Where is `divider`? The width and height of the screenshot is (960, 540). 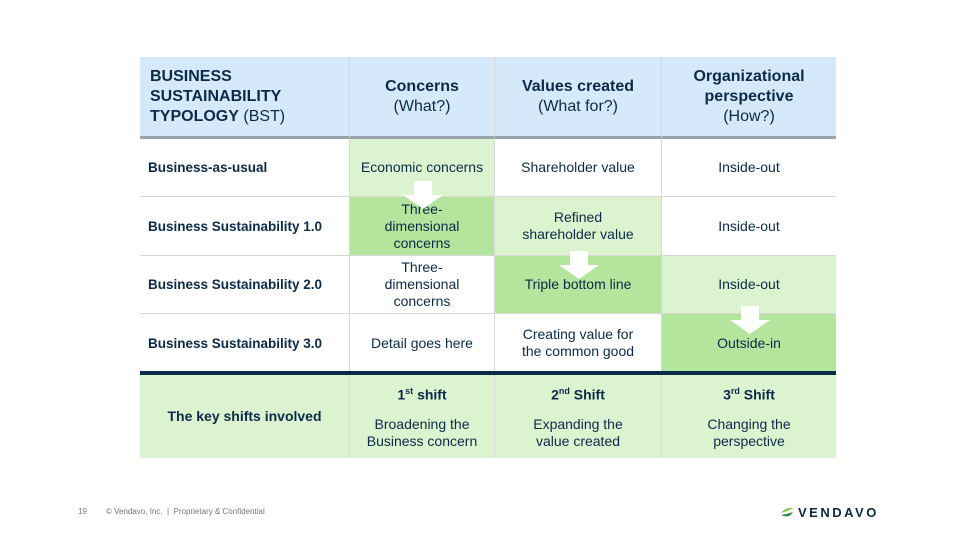 divider is located at coordinates (488, 373).